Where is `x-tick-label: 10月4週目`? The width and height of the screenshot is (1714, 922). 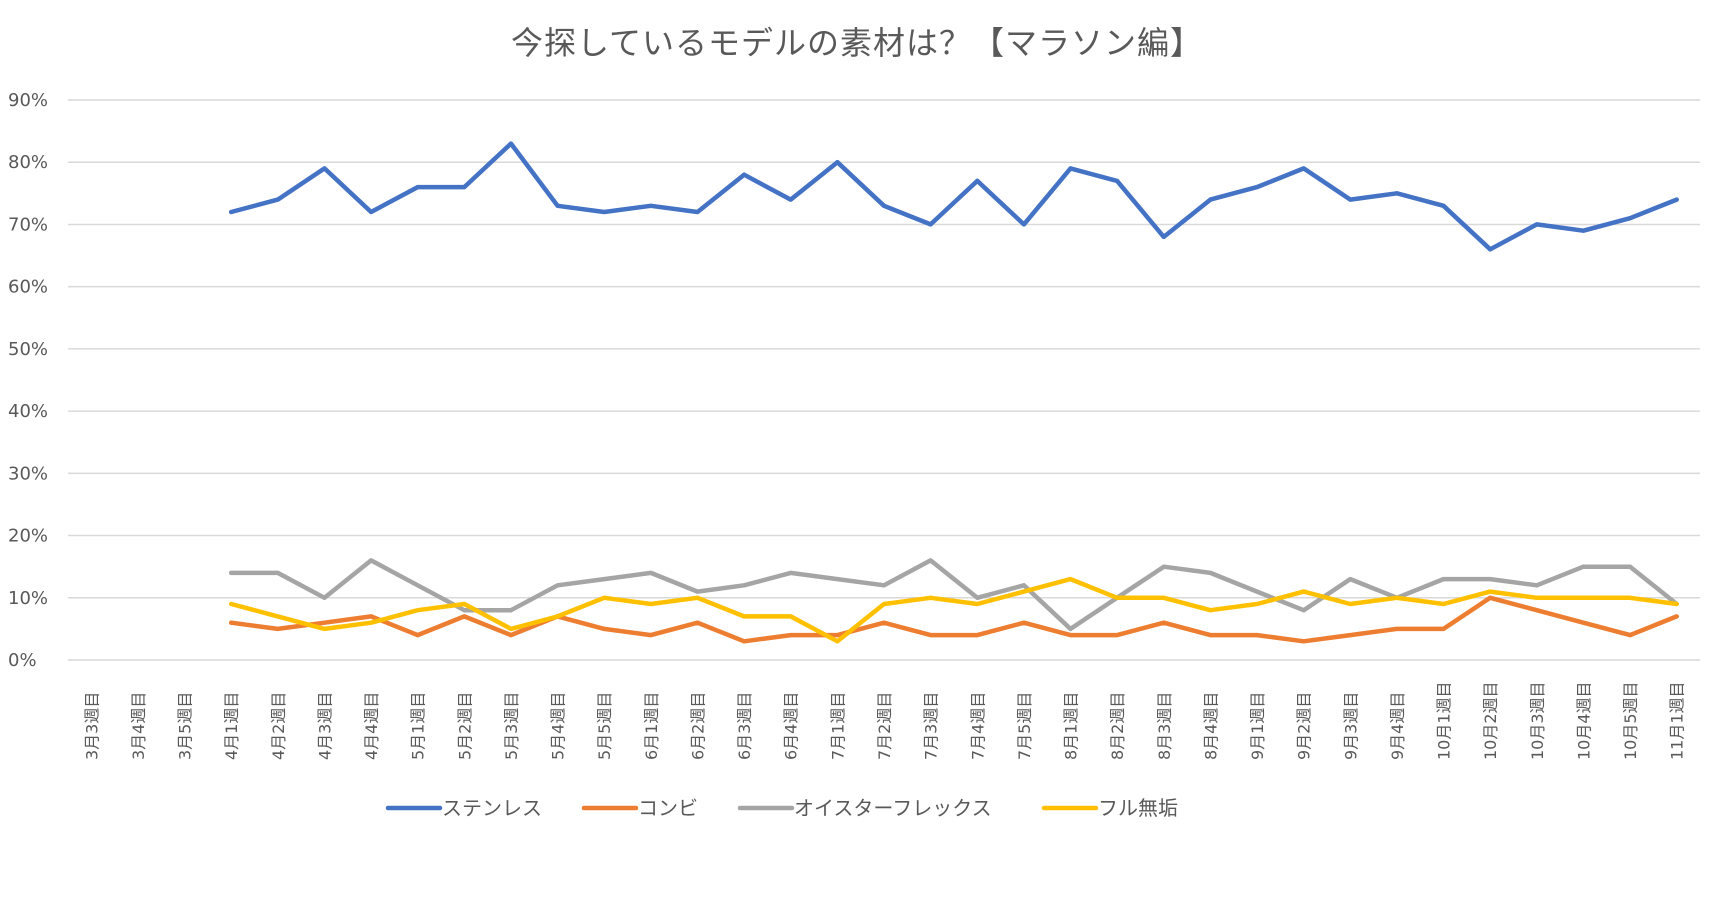
x-tick-label: 10月4週目 is located at coordinates (1583, 720).